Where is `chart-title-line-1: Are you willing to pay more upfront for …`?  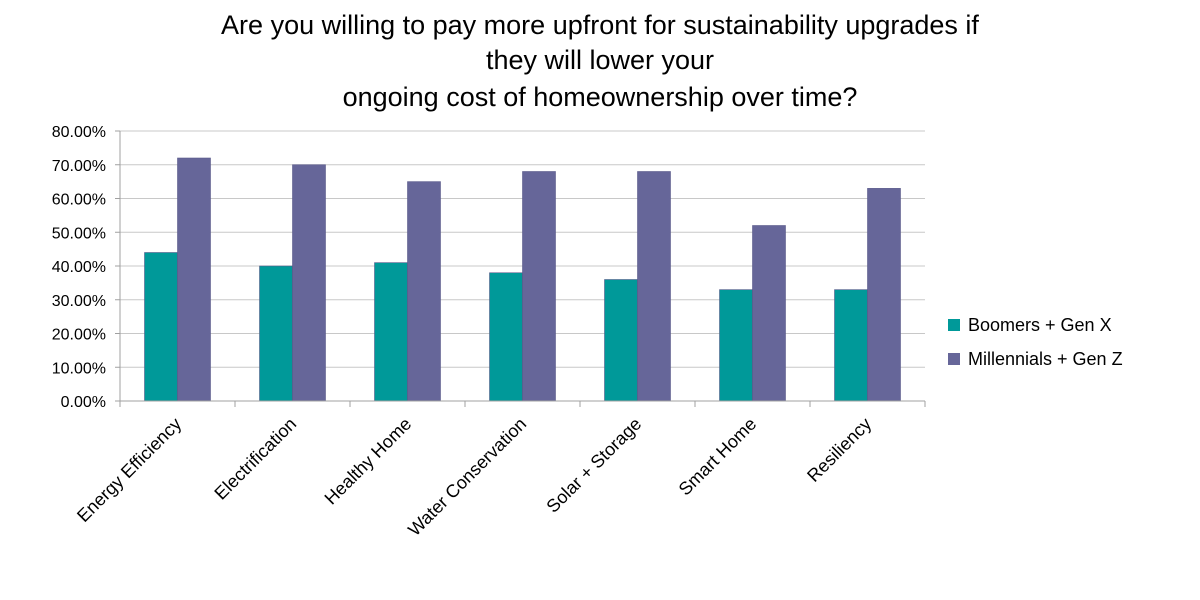 chart-title-line-1: Are you willing to pay more upfront for … is located at coordinates (600, 25).